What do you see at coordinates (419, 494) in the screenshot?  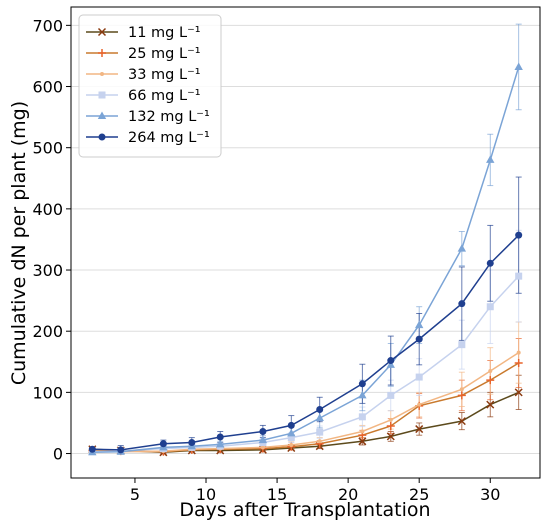 I see `x-tick-label: 25` at bounding box center [419, 494].